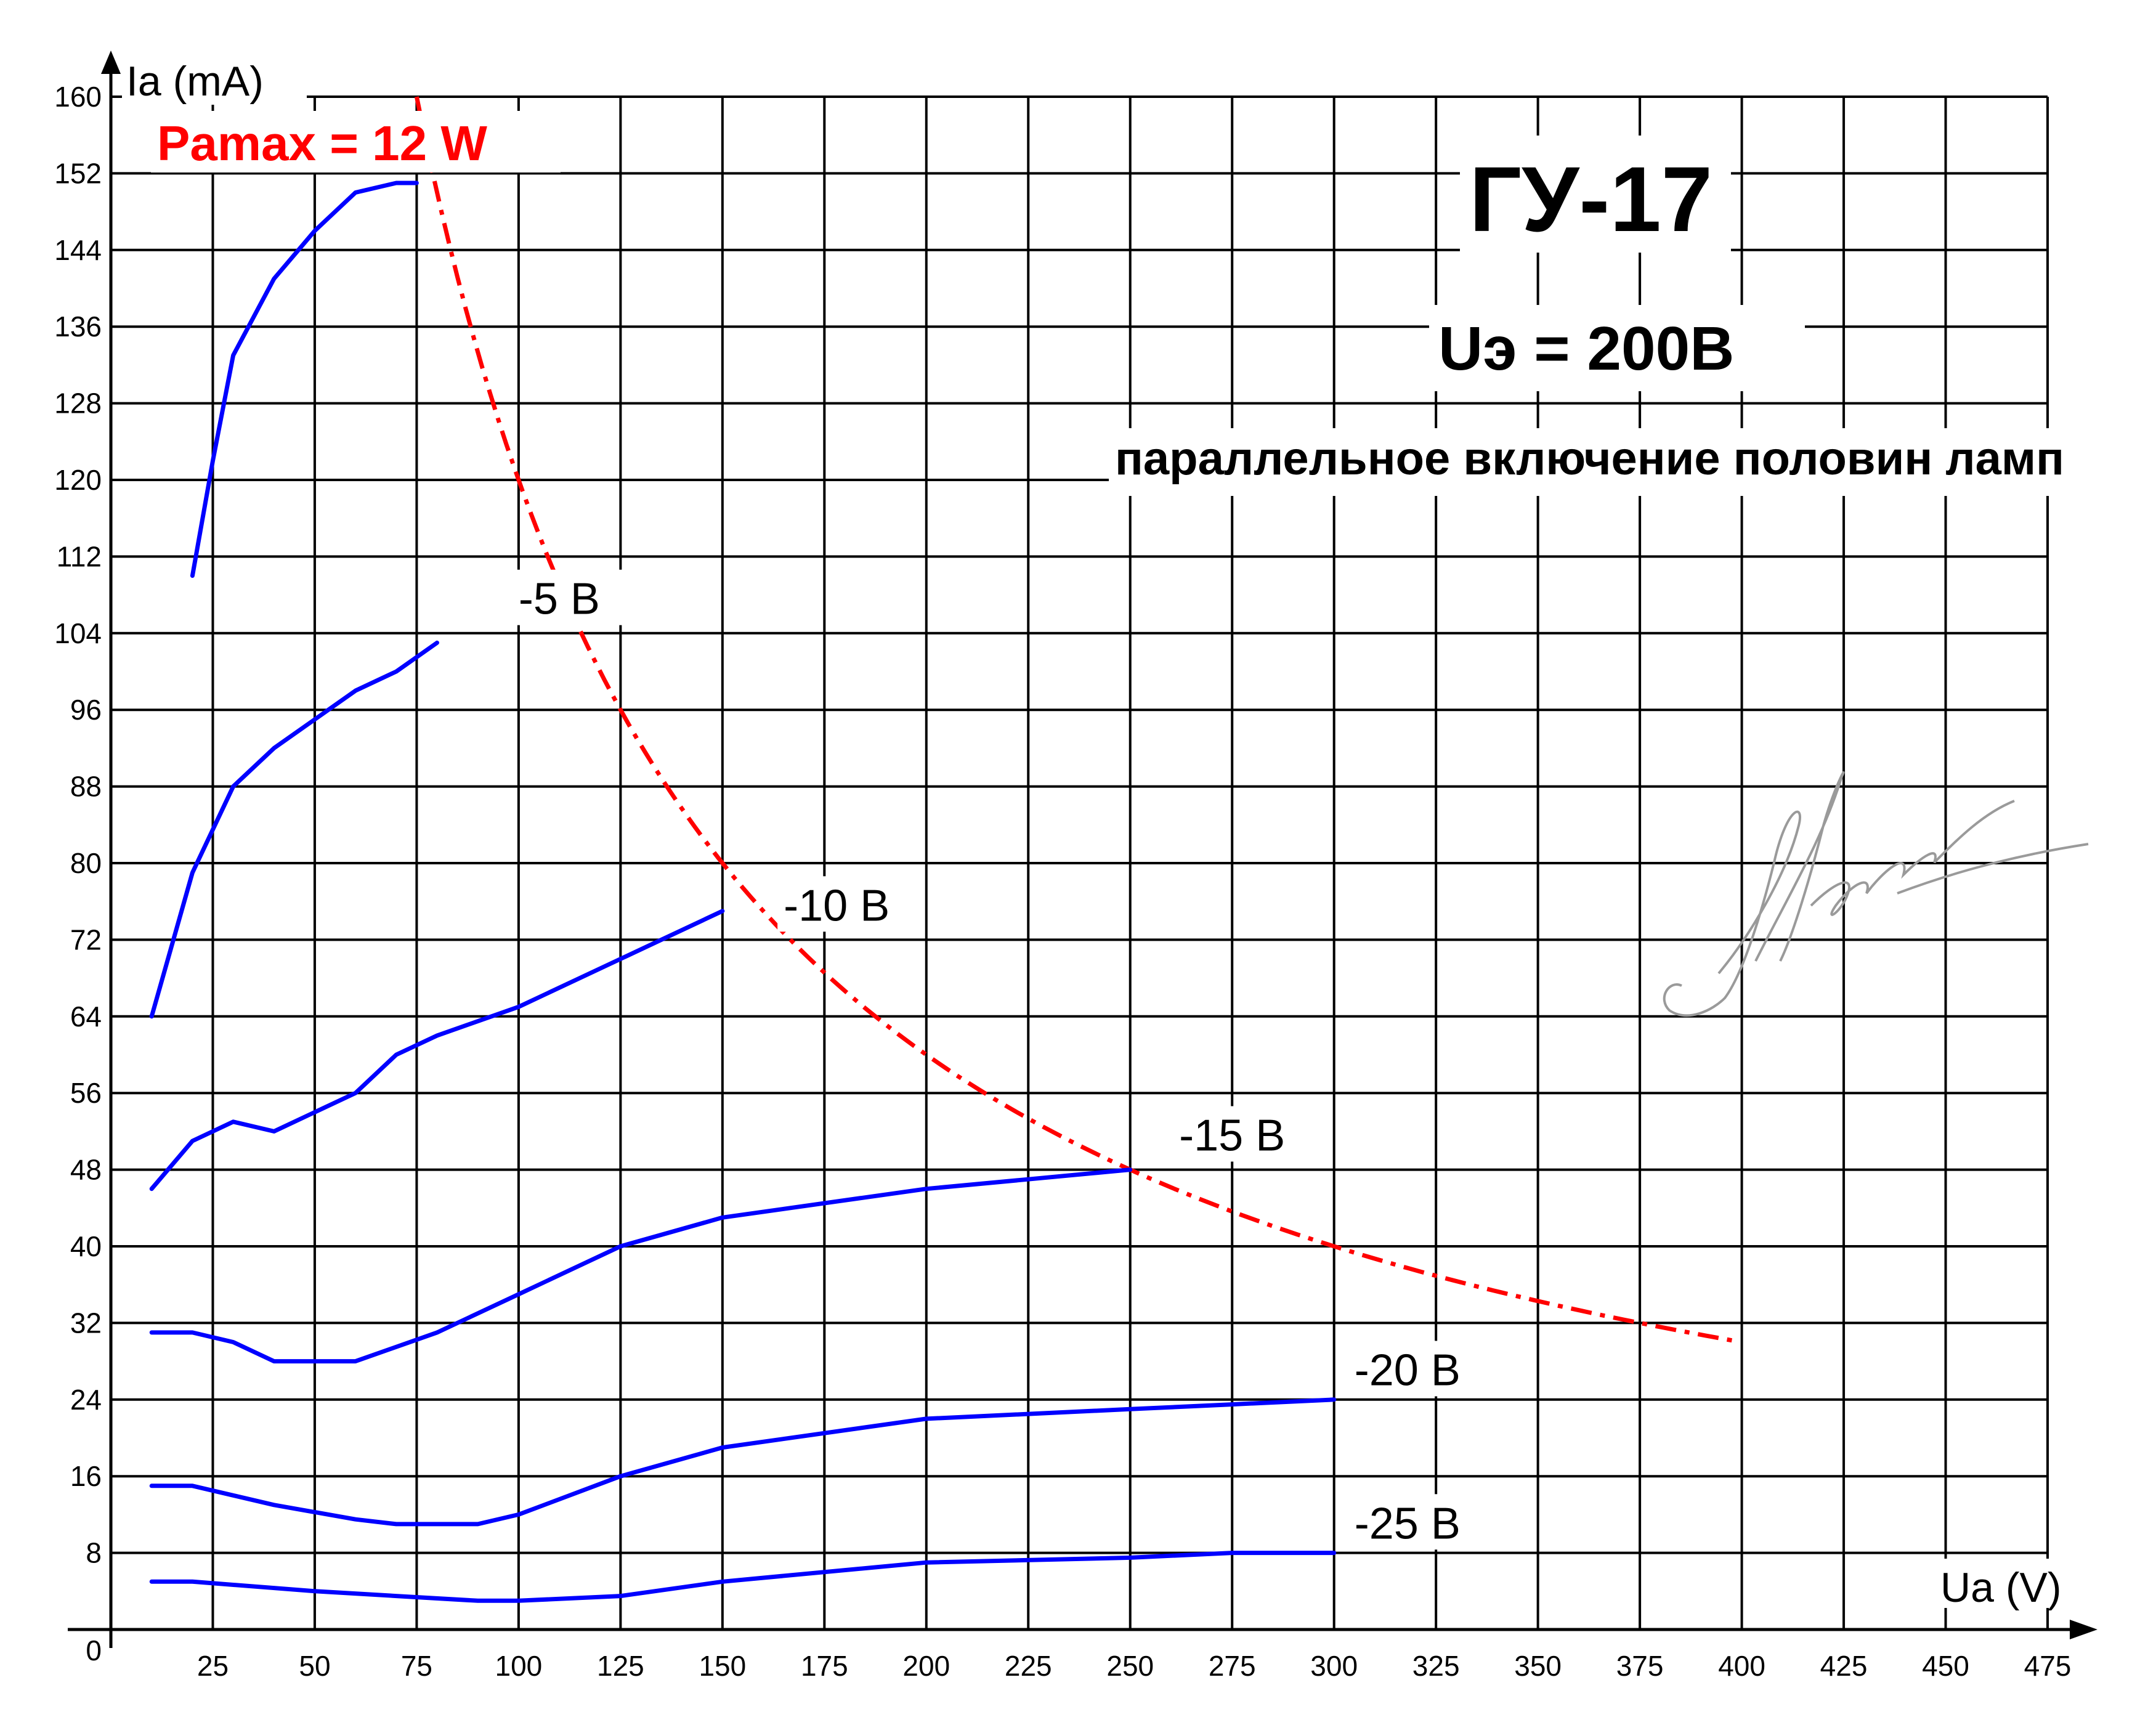 This screenshot has height=1725, width=2156. I want to click on curve-label: -20 B, so click(1408, 1370).